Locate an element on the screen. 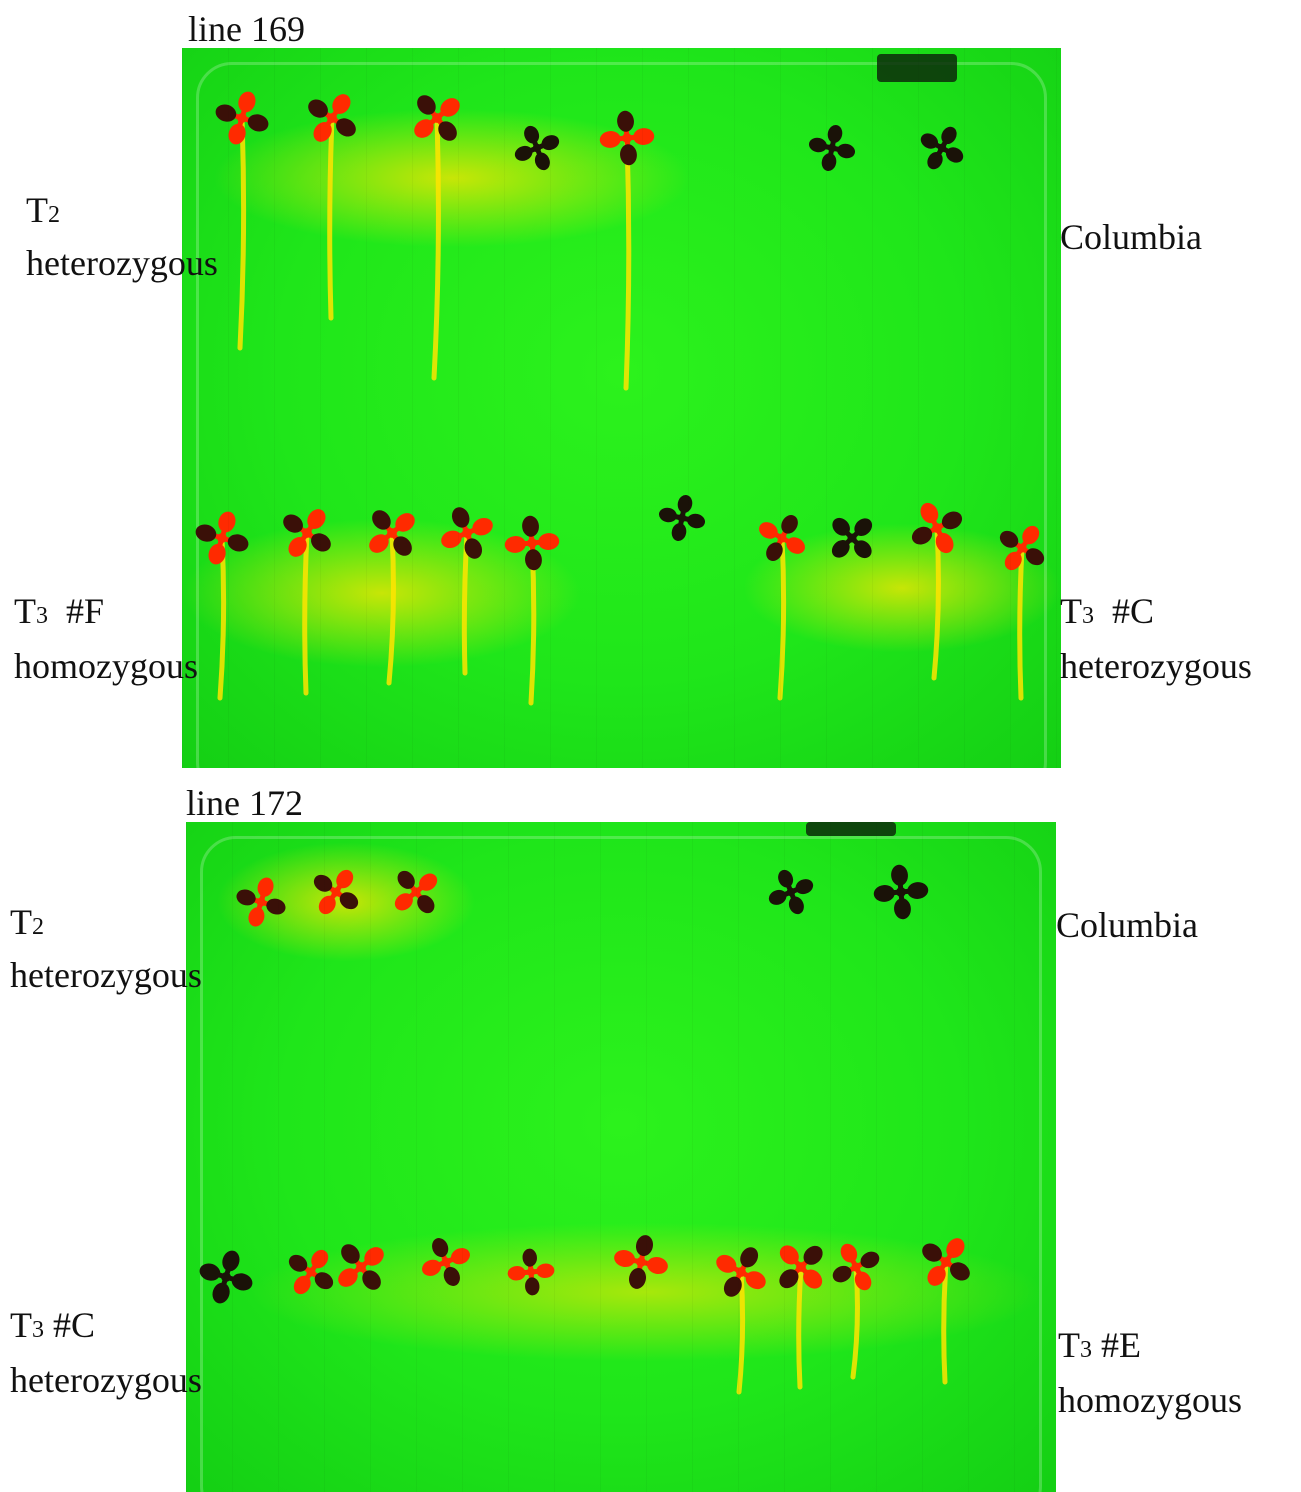 The width and height of the screenshot is (1301, 1492). label-columbia-169: Columbia is located at coordinates (1131, 237).